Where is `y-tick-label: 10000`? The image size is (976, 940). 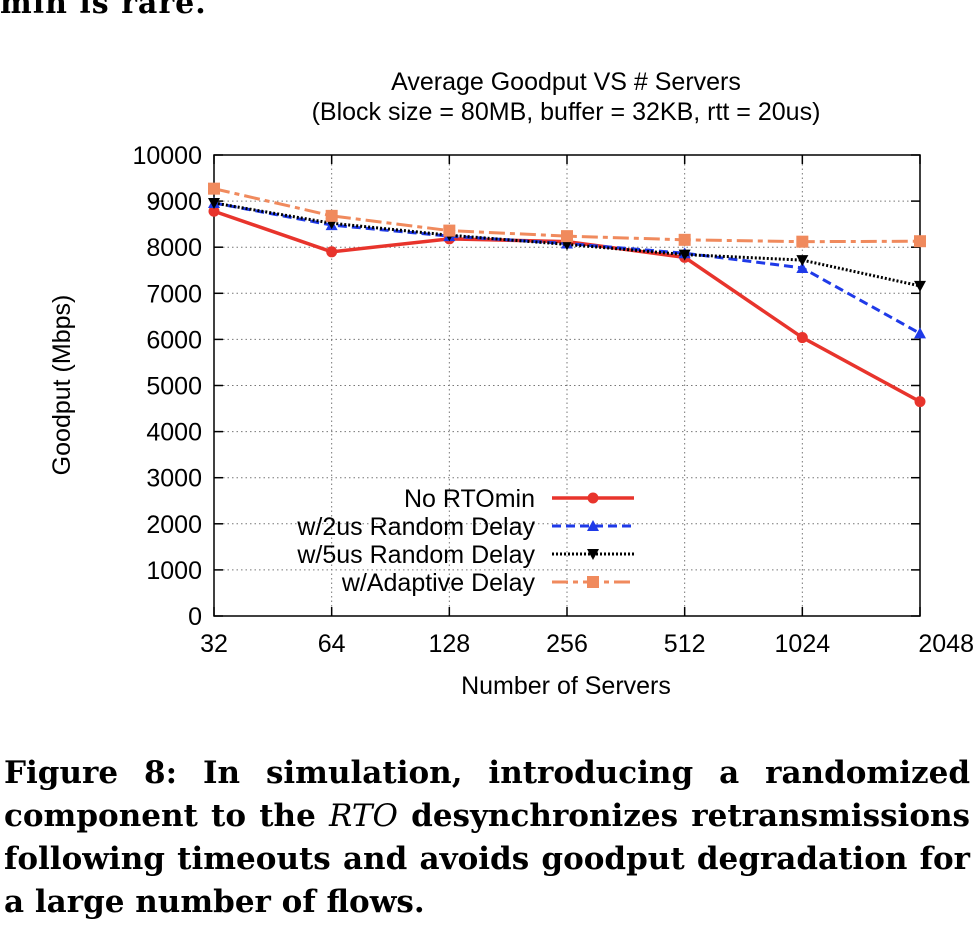 y-tick-label: 10000 is located at coordinates (167, 156).